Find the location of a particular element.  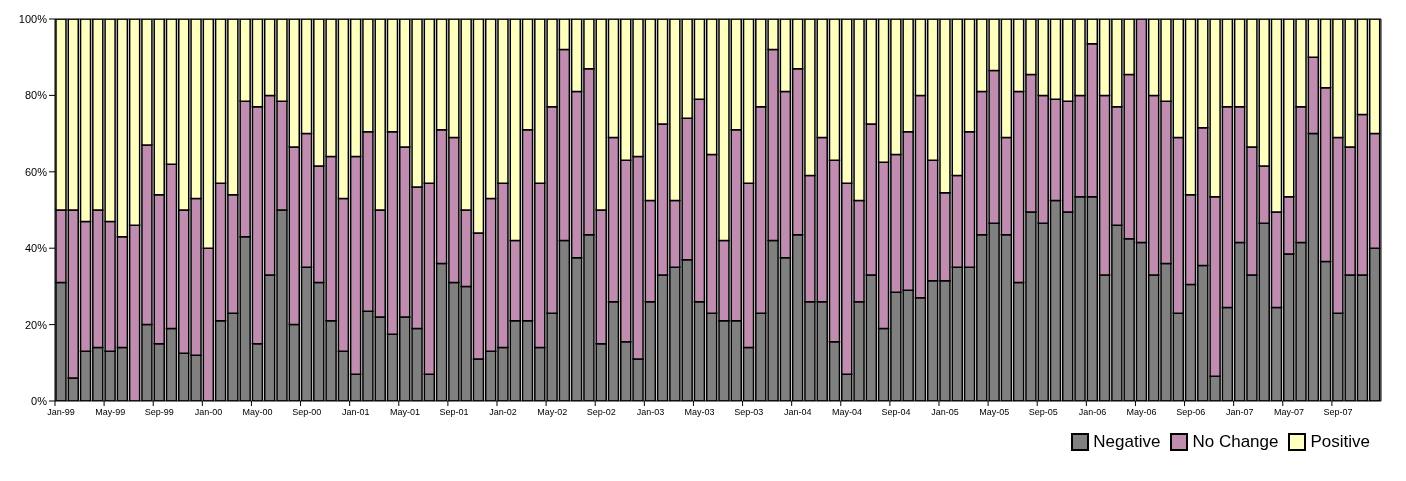

x-tick-label: Sep-04 is located at coordinates (896, 412).